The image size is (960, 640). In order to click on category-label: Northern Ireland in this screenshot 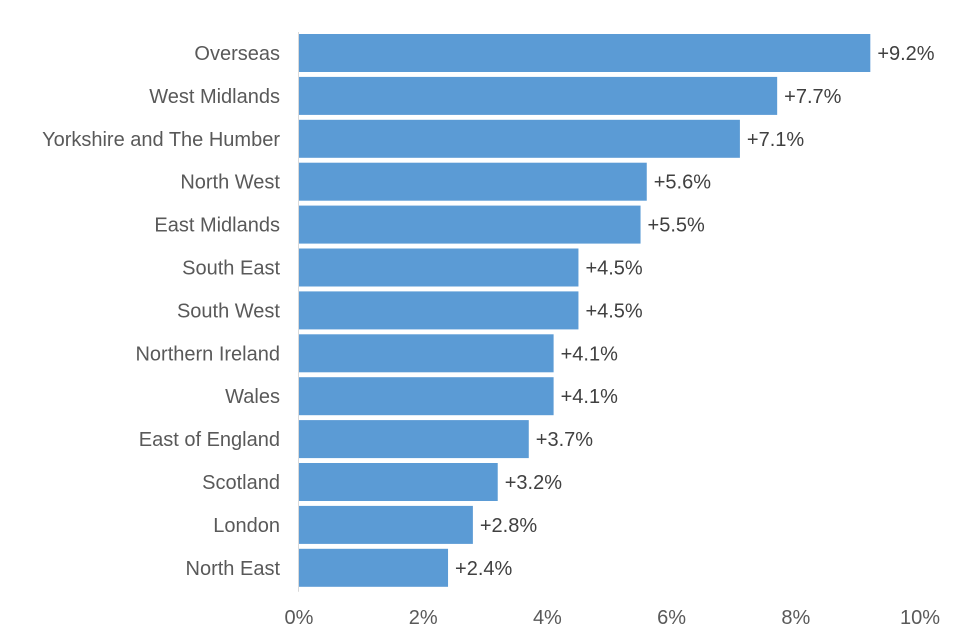, I will do `click(207, 354)`.